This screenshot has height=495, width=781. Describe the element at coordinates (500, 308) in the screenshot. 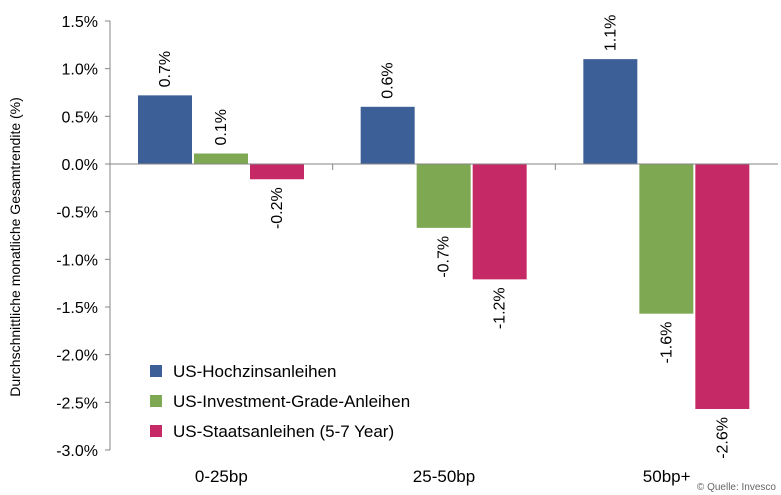

I see `data-label: -1.2%` at that location.